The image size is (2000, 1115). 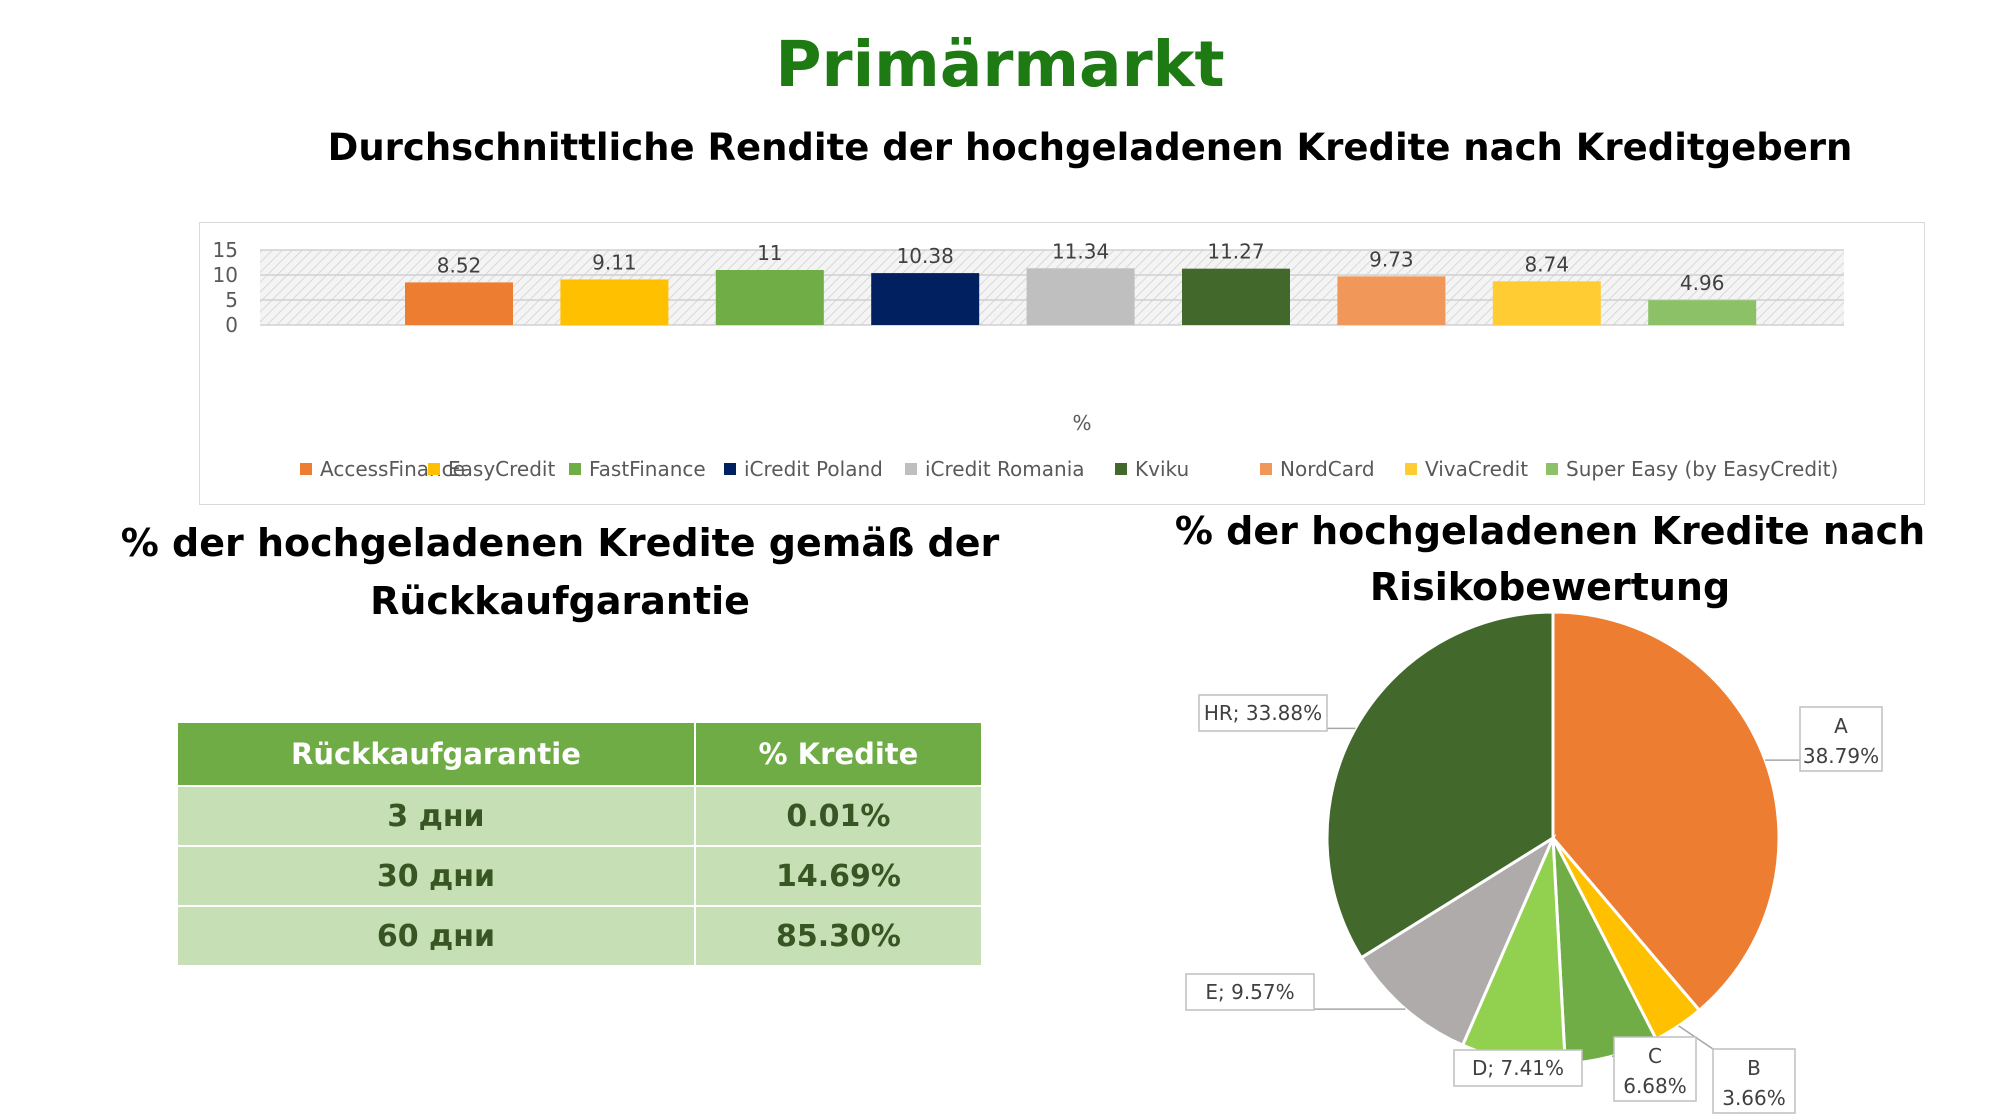 I want to click on table-row: 60 дни 85.30%, so click(x=580, y=936).